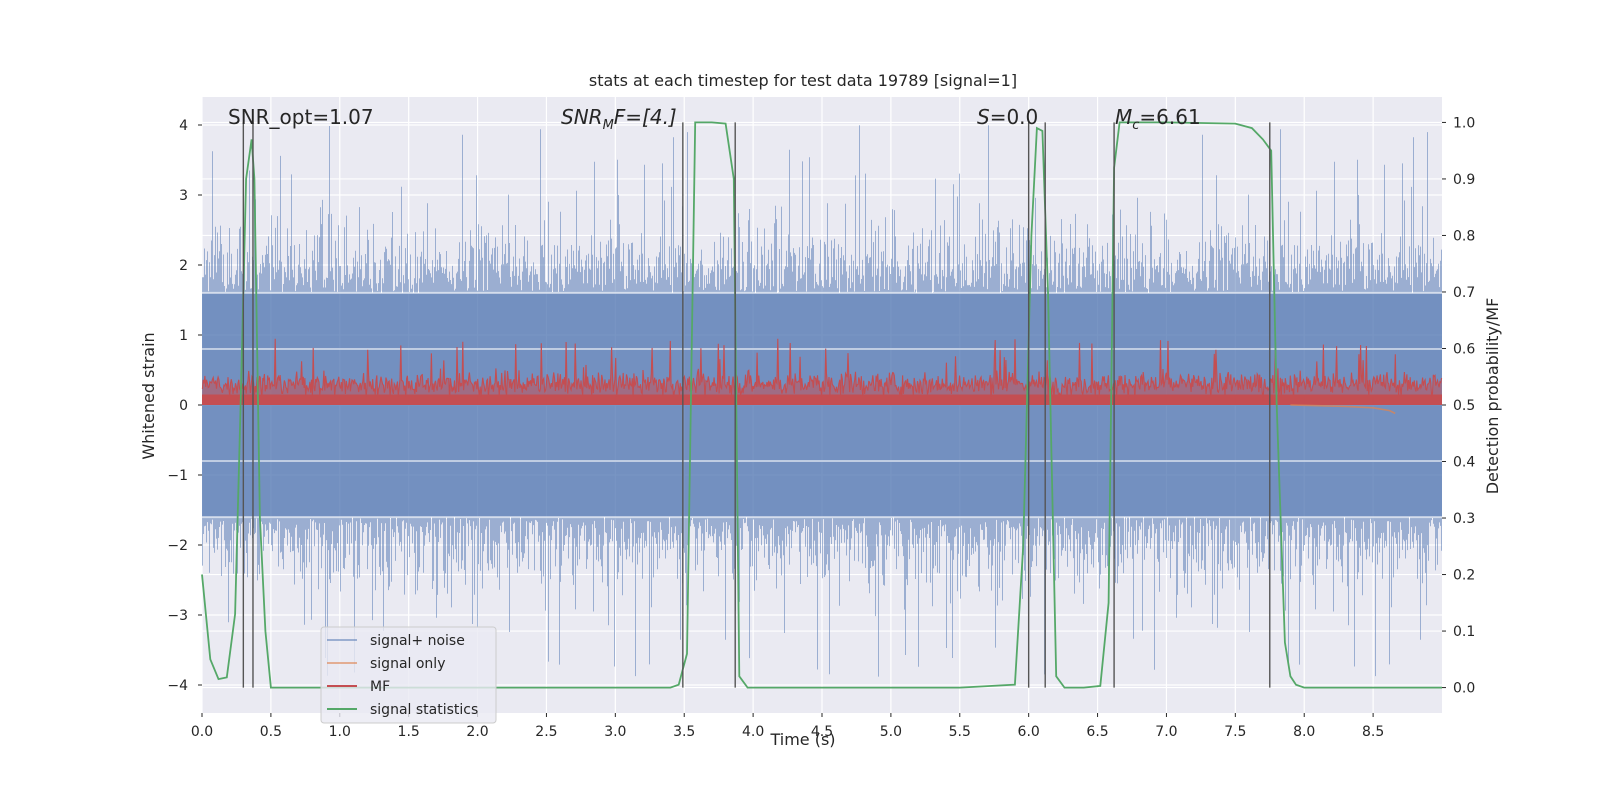  What do you see at coordinates (753, 732) in the screenshot?
I see `x-tick-label-8: 4.0` at bounding box center [753, 732].